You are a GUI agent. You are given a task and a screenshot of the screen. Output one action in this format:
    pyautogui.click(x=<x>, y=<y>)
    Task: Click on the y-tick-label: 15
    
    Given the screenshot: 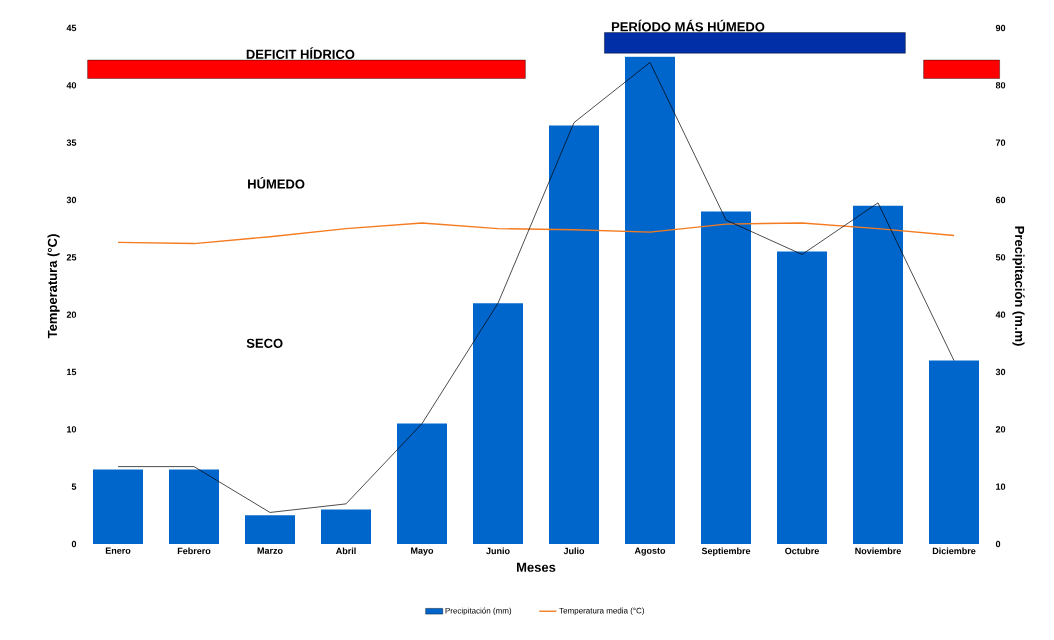 What is the action you would take?
    pyautogui.click(x=72, y=372)
    